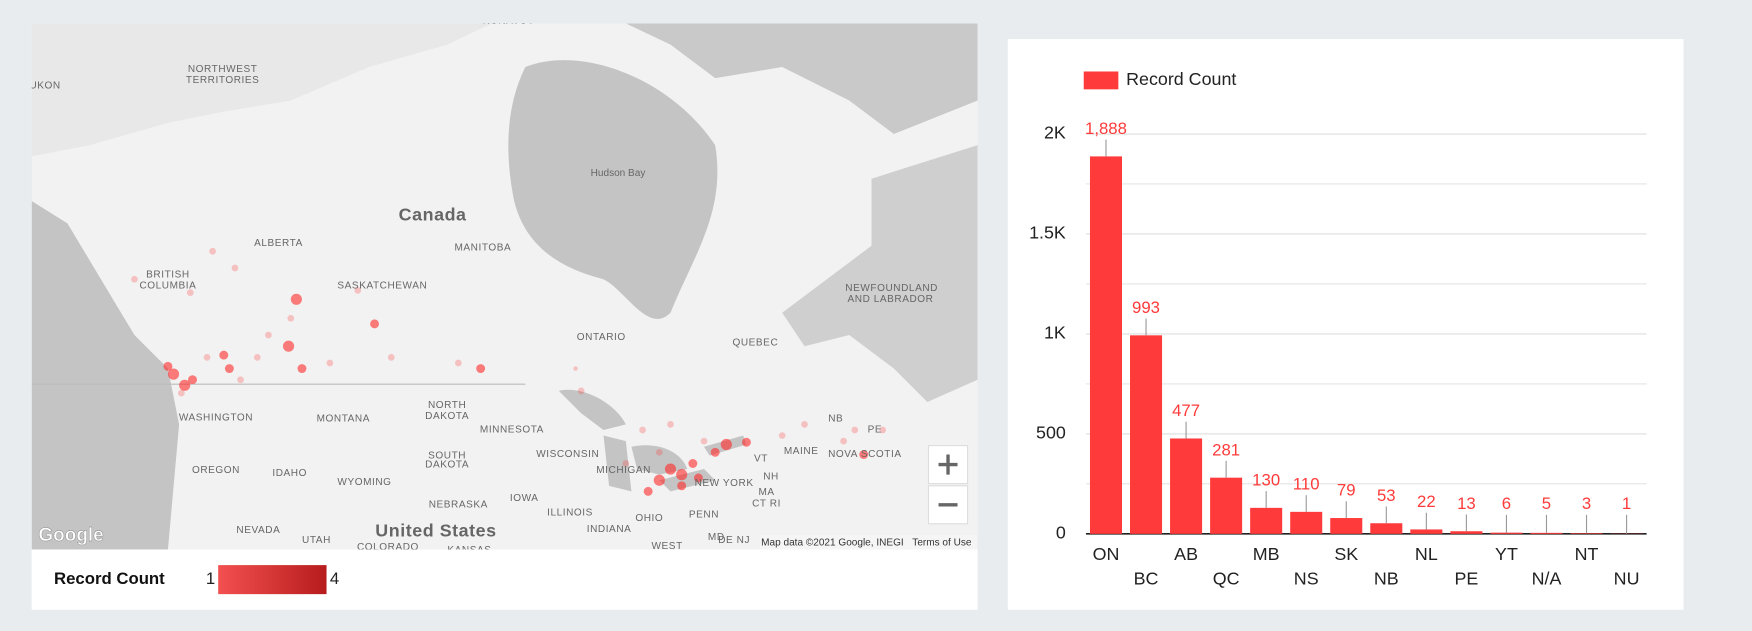 Image resolution: width=1752 pixels, height=631 pixels. What do you see at coordinates (1061, 533) in the screenshot?
I see `y-tick-label: 0` at bounding box center [1061, 533].